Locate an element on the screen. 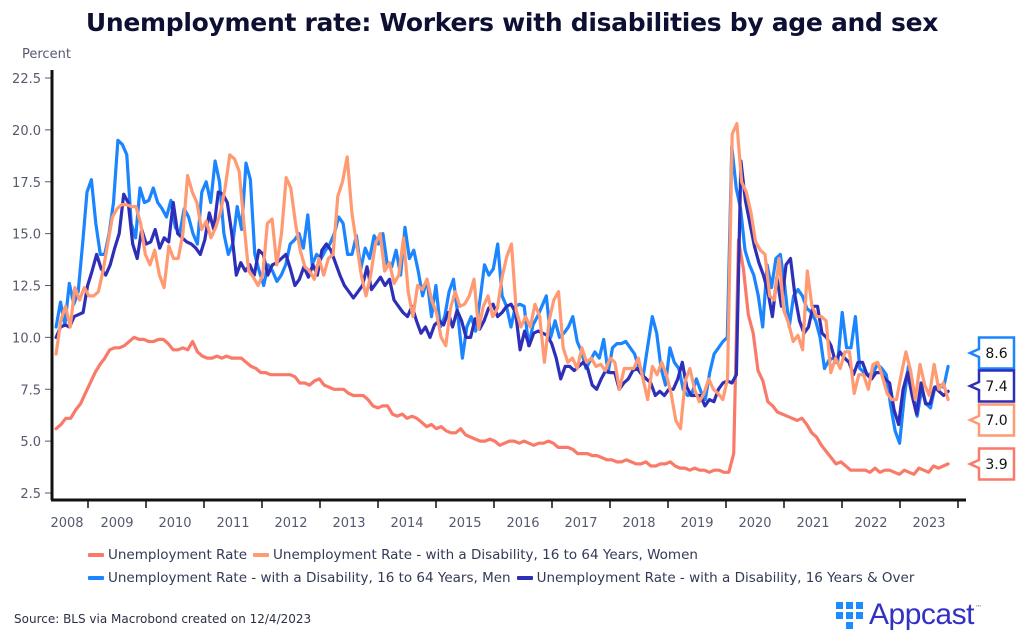 This screenshot has width=1024, height=643. x-tick-label: 2009 is located at coordinates (116, 523).